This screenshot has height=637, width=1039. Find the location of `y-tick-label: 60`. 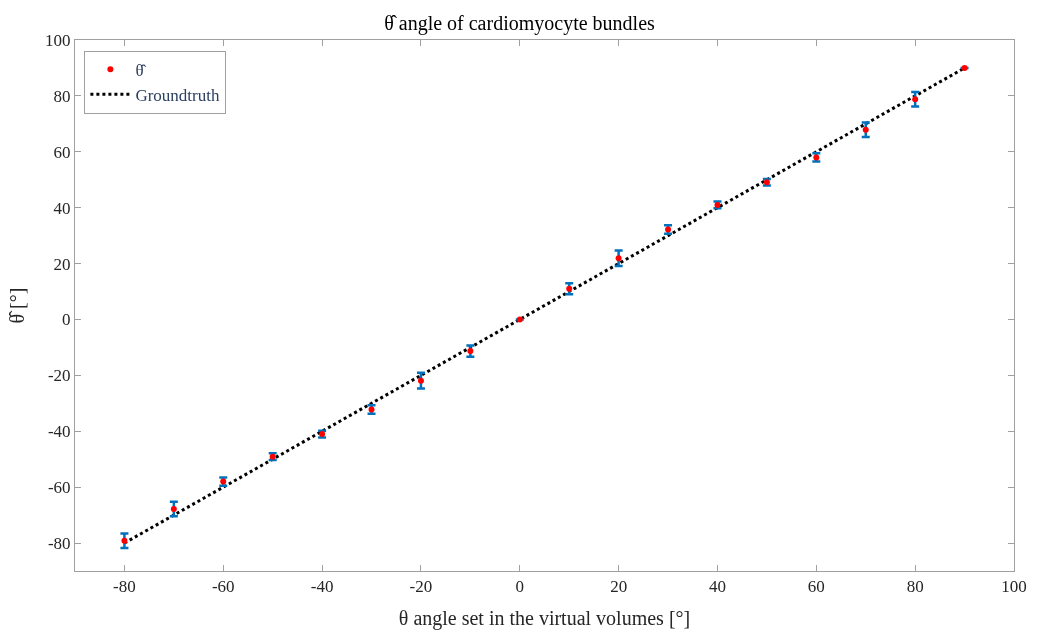

y-tick-label: 60 is located at coordinates (62, 152).